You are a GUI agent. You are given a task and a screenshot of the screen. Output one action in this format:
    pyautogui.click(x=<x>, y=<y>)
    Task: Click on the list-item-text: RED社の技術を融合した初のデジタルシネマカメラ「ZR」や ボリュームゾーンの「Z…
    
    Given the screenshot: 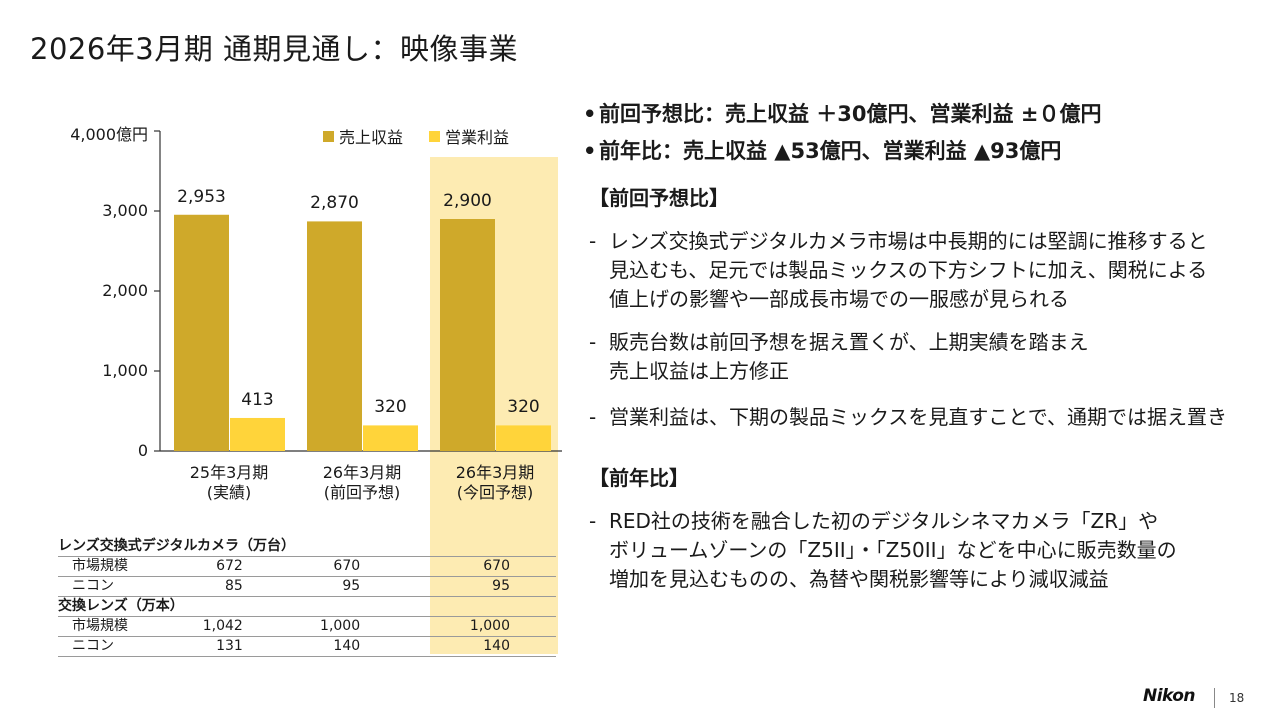 What is the action you would take?
    pyautogui.click(x=893, y=550)
    